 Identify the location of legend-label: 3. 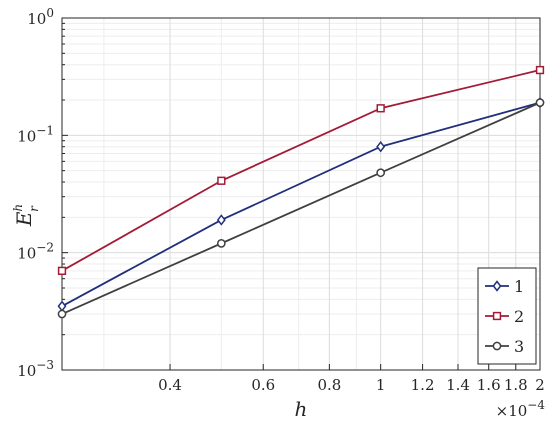
(519, 346).